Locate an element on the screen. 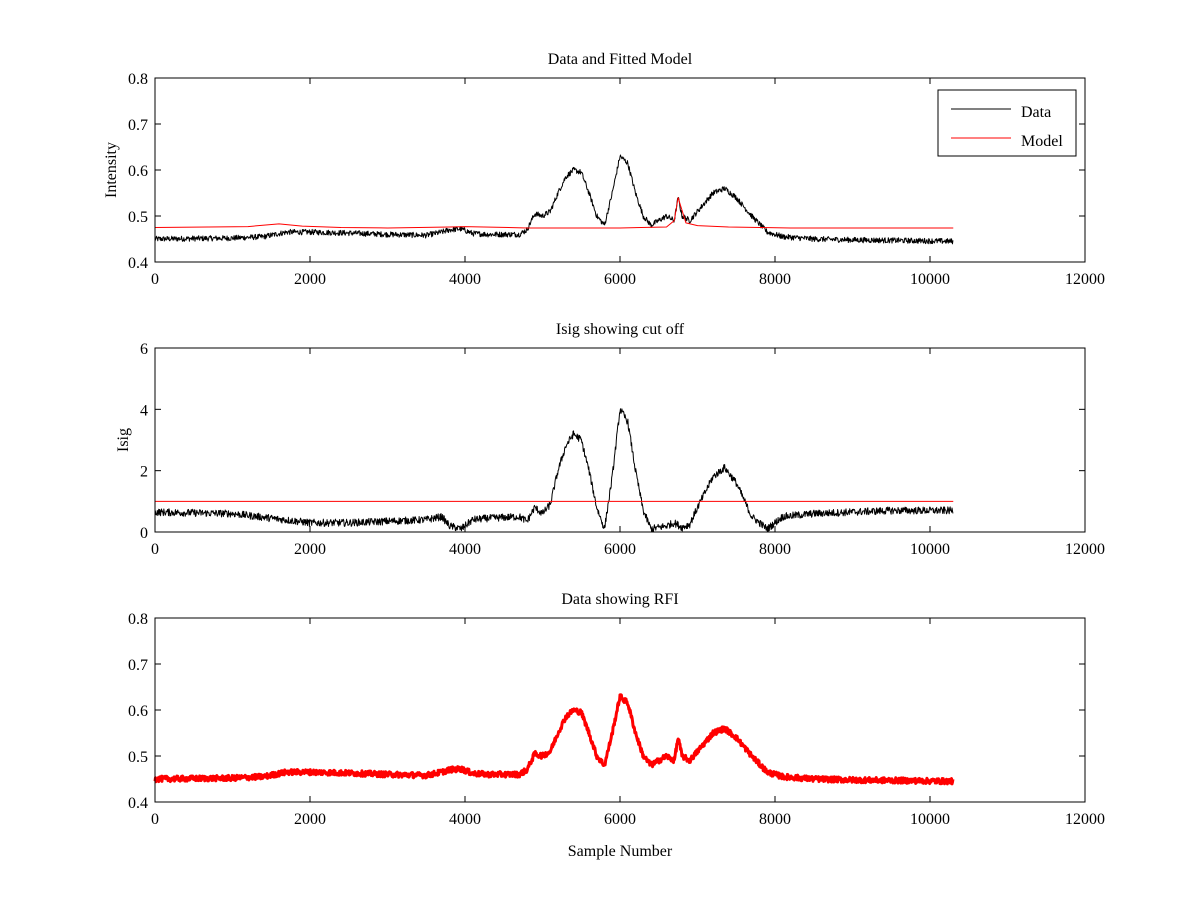  legend-entry-model: Model is located at coordinates (1042, 141).